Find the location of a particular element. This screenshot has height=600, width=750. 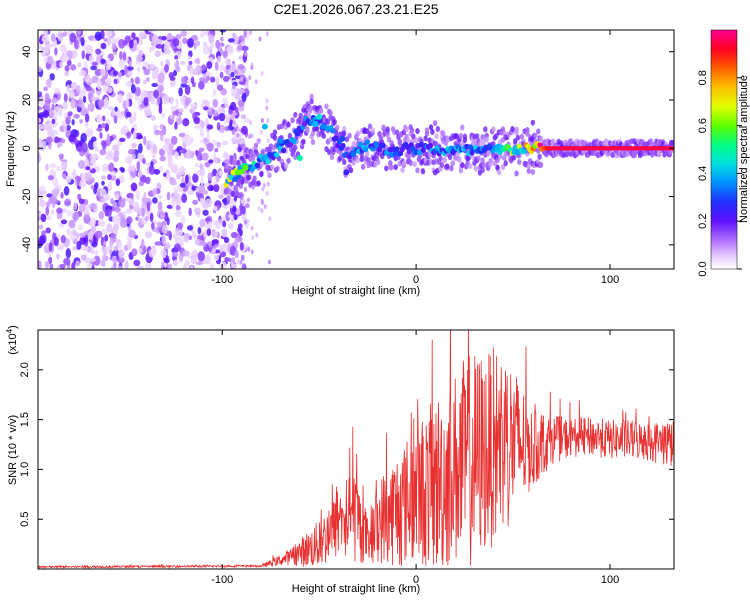

figure-title: C2E1.2026.067.23.21.E25 is located at coordinates (355, 9).